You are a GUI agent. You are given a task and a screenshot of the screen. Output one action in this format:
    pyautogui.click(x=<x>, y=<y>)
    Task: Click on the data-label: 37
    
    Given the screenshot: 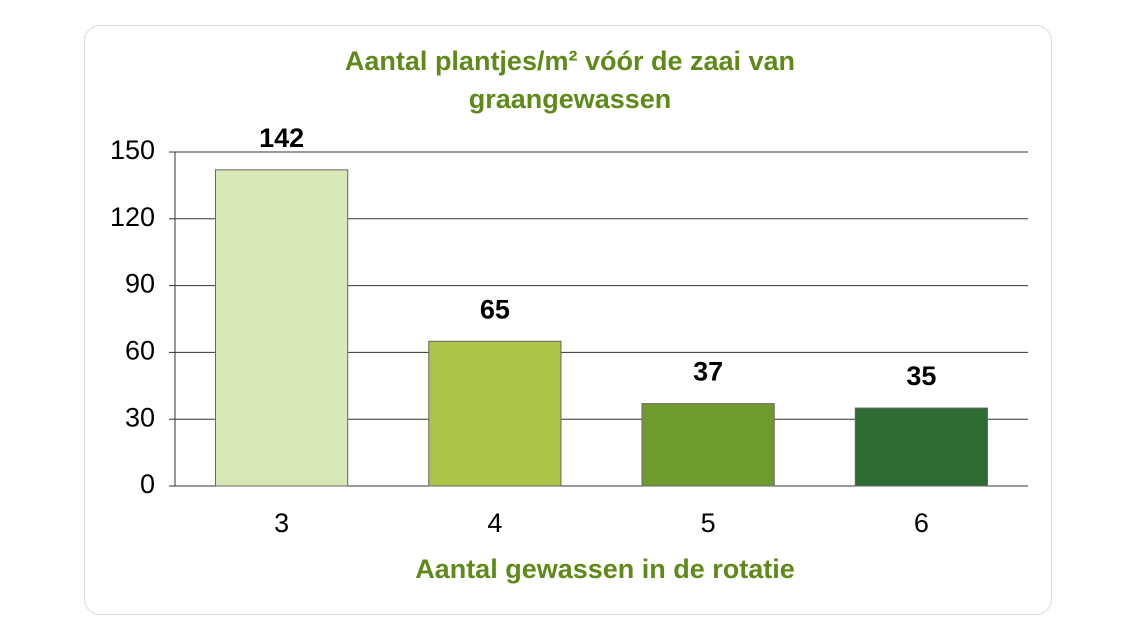 What is the action you would take?
    pyautogui.click(x=708, y=372)
    